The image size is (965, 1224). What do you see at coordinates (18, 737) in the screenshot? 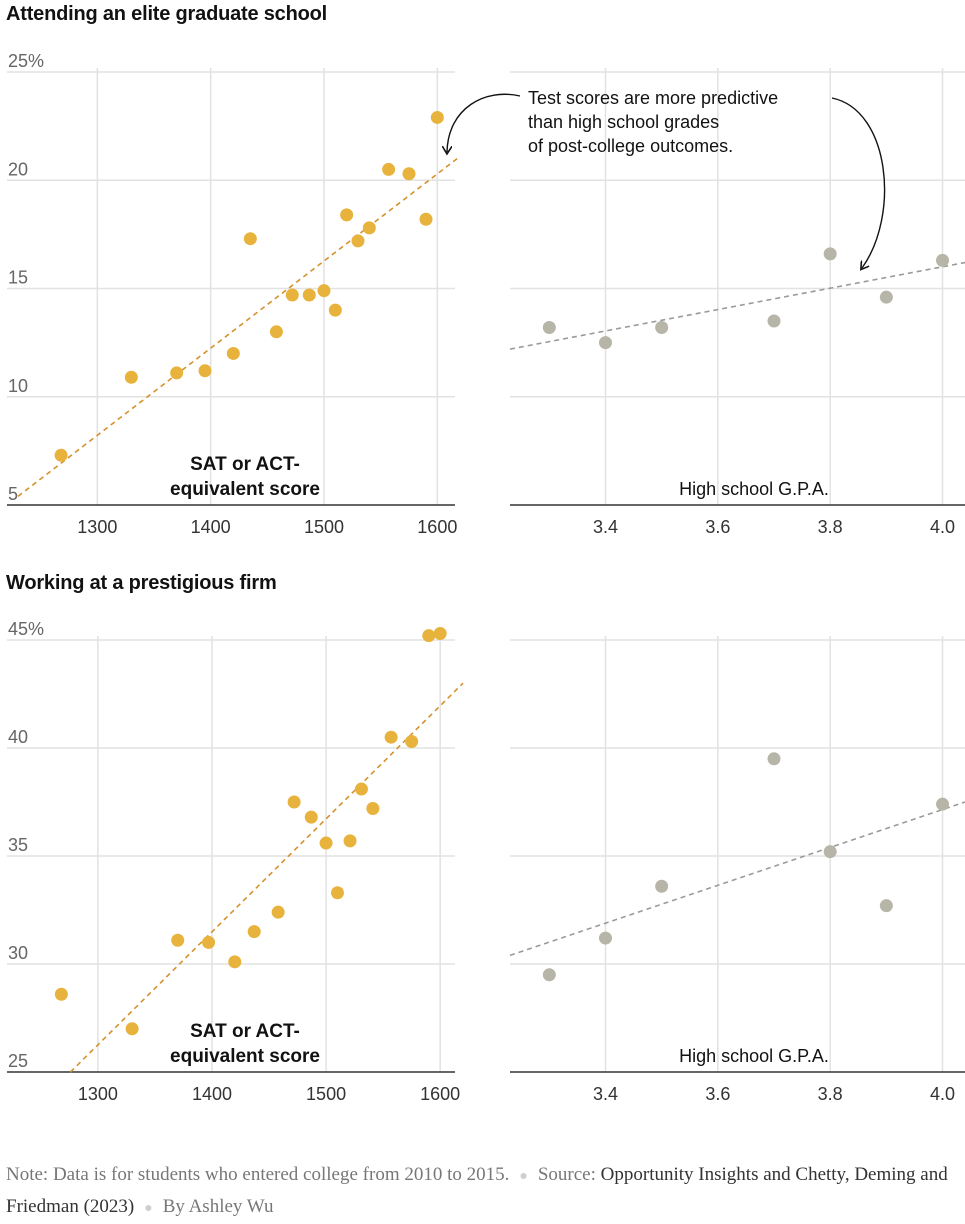
I see `y-tick-label: 40` at bounding box center [18, 737].